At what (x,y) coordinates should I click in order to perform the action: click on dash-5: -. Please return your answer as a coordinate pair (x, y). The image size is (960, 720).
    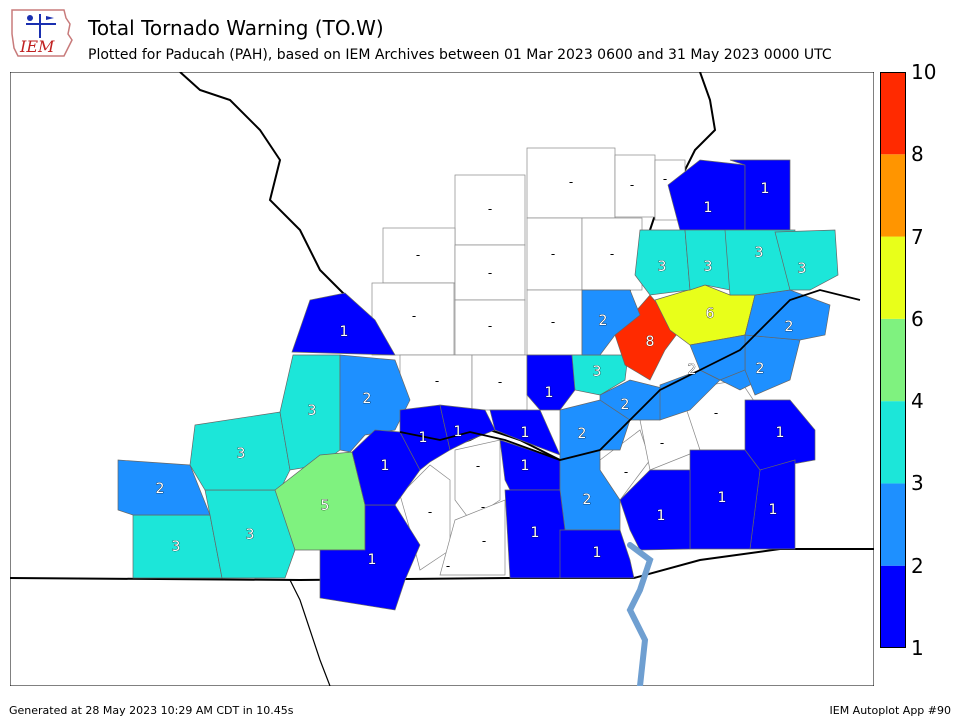
    Looking at the image, I should click on (418, 255).